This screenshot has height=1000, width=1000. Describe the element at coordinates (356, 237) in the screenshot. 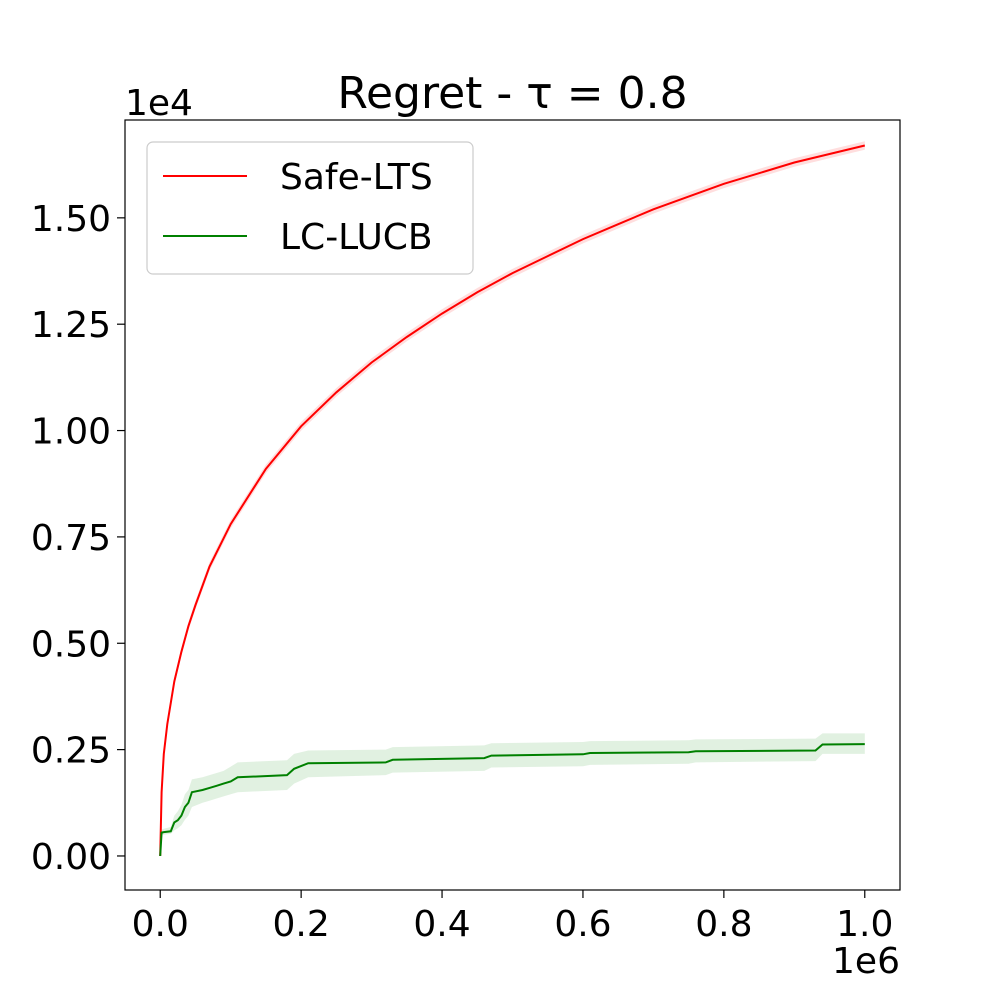

I see `legend-label: LC-LUCB` at that location.